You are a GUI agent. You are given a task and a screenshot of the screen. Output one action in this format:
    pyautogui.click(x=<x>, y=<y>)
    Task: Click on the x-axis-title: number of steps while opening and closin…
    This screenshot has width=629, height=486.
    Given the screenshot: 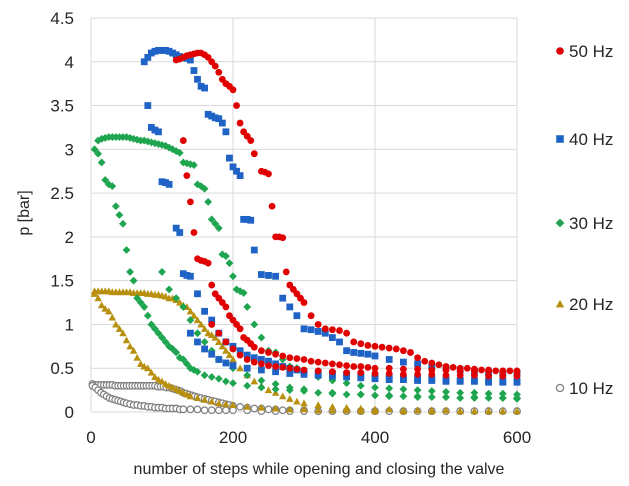 What is the action you would take?
    pyautogui.click(x=319, y=469)
    